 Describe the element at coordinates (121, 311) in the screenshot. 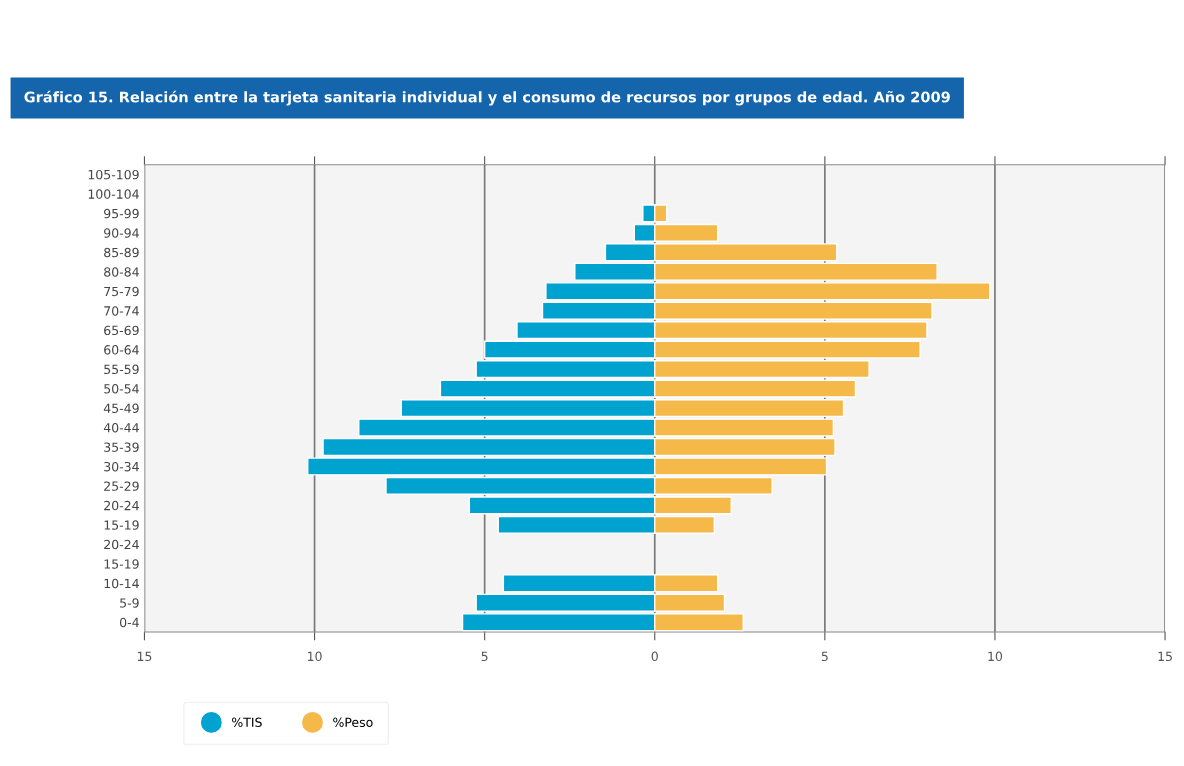

I see `y-tick-label: 70-74` at that location.